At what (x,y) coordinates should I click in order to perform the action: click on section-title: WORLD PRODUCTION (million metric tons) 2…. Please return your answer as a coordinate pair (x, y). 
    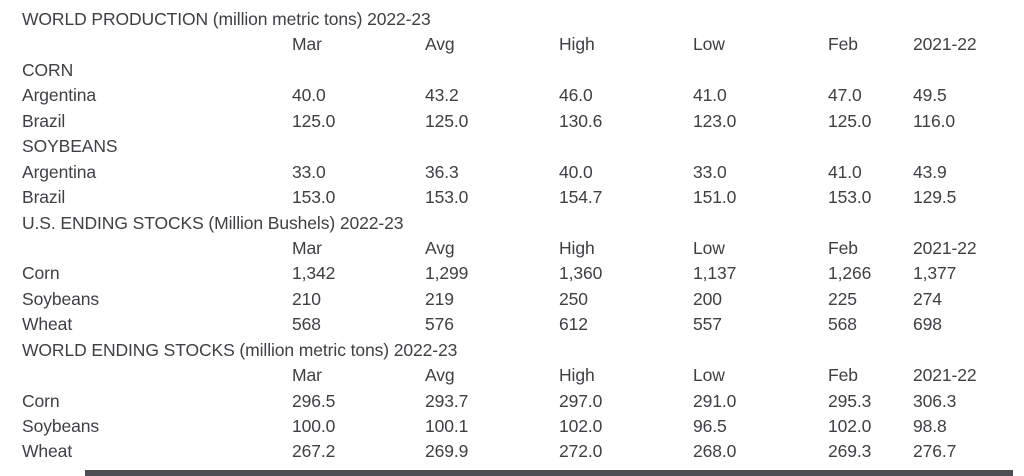
    Looking at the image, I should click on (226, 19).